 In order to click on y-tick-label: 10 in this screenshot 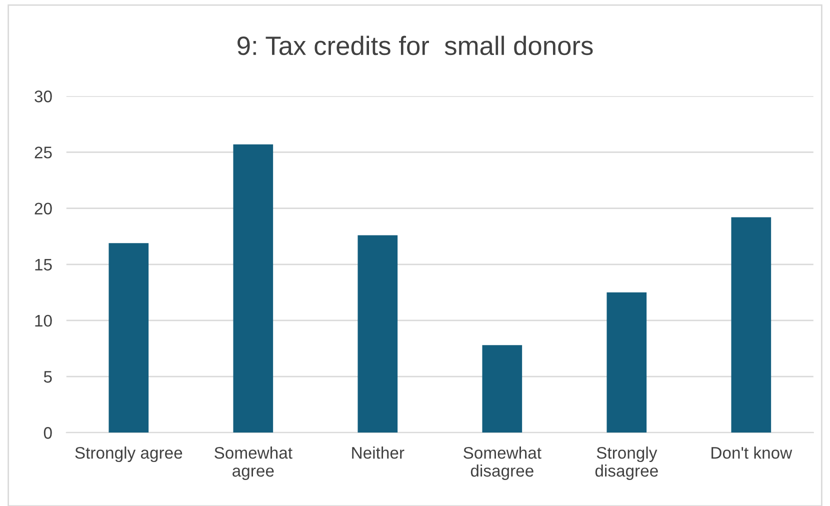, I will do `click(43, 320)`.